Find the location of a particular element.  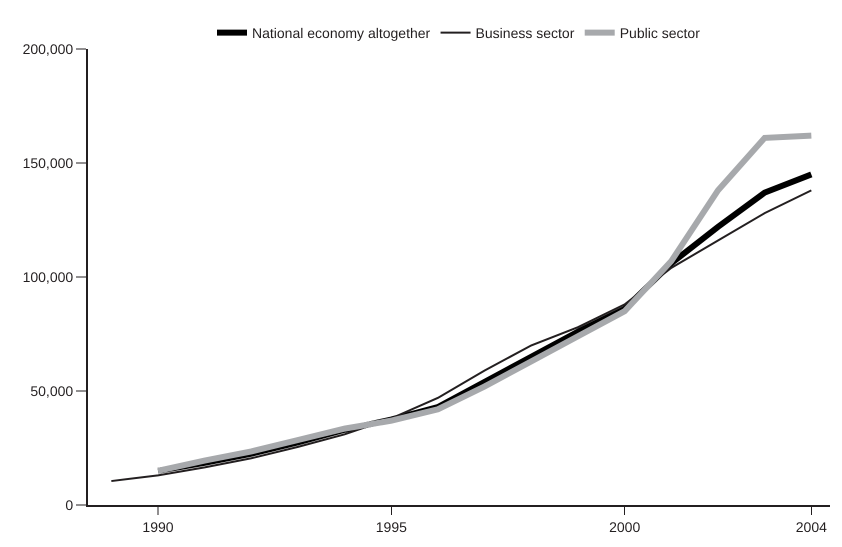

x-tick-label: 2000 is located at coordinates (624, 526).